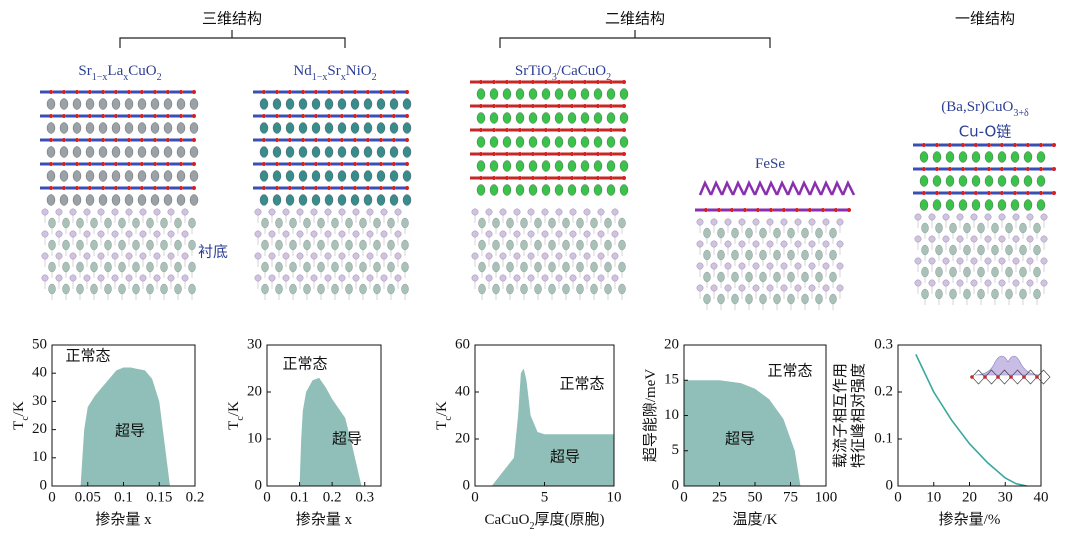 The height and width of the screenshot is (541, 1080). I want to click on y-axis-label-part: 特征峰相对强度, so click(858, 415).